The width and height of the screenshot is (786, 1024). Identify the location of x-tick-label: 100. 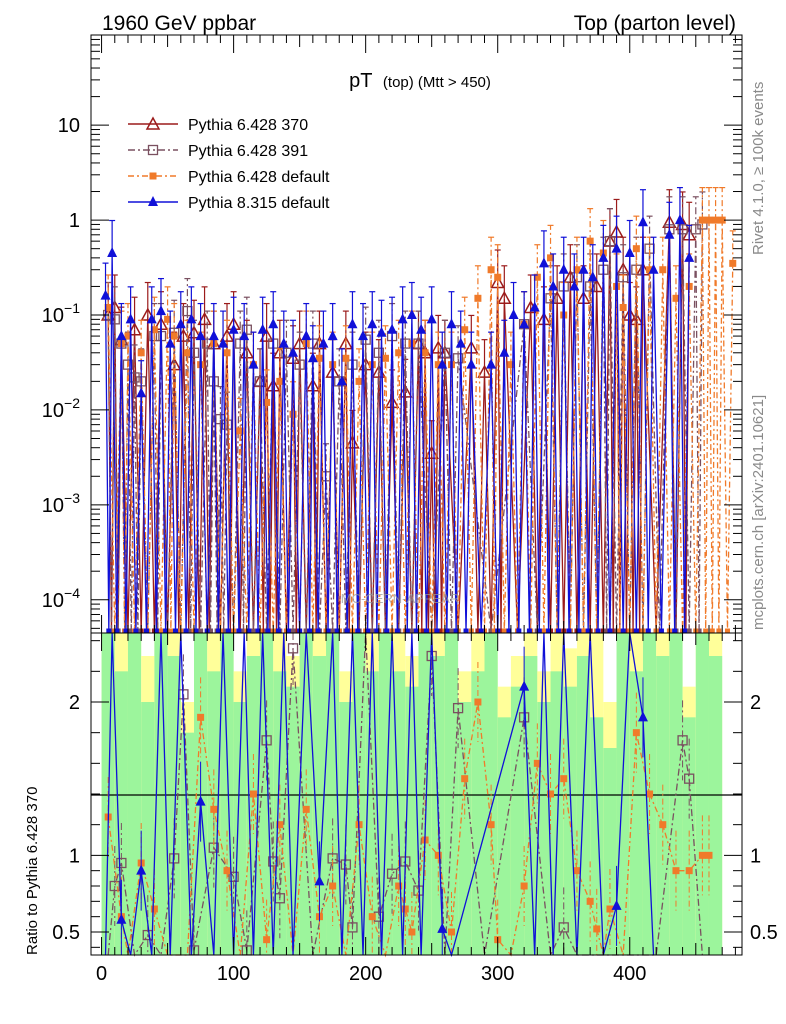
(233, 974).